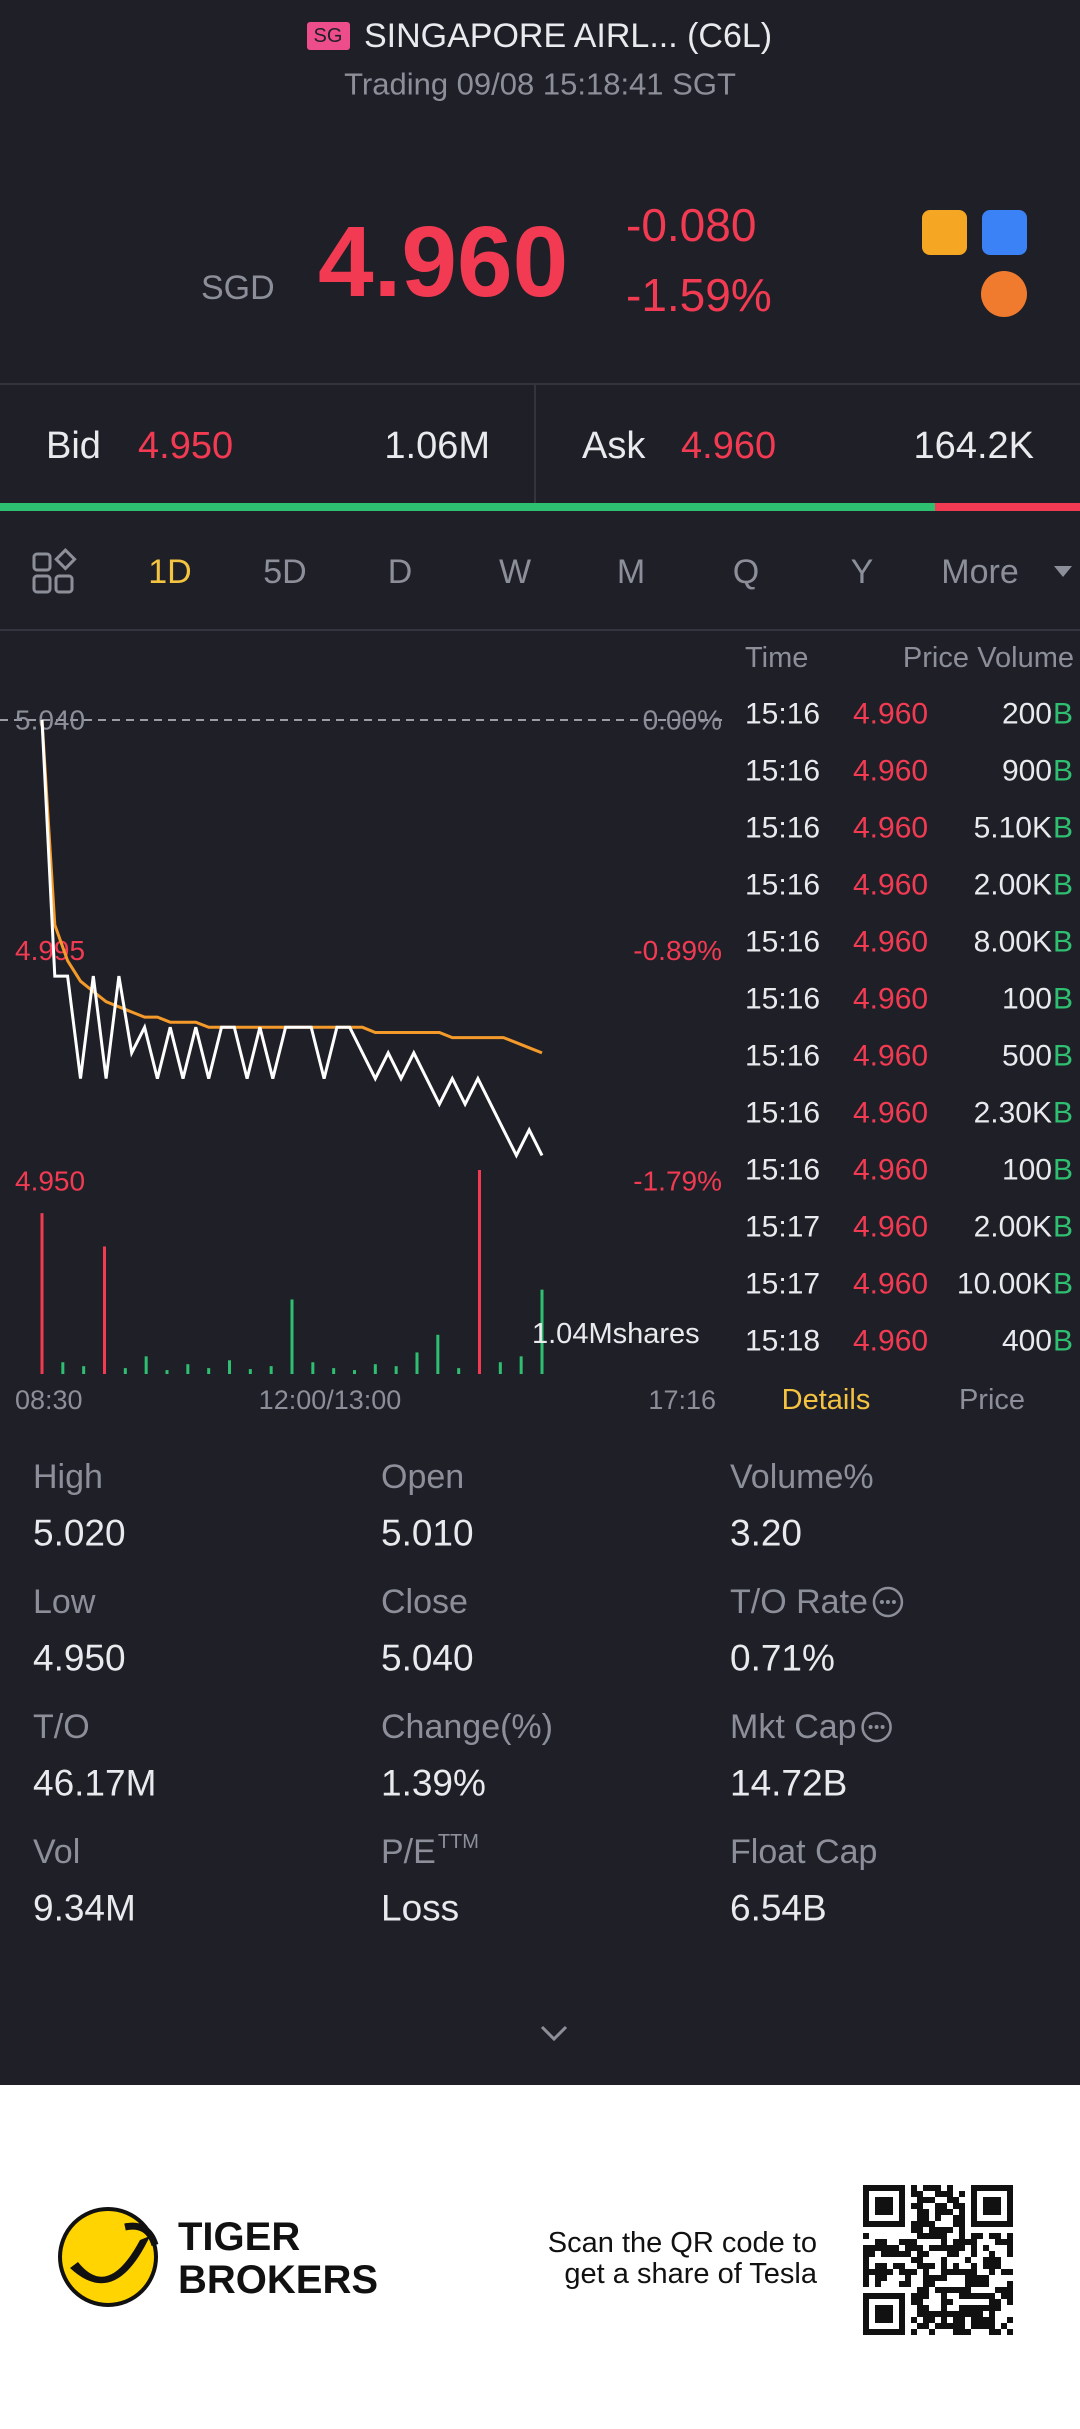  What do you see at coordinates (992, 1400) in the screenshot?
I see `table-tab: Price` at bounding box center [992, 1400].